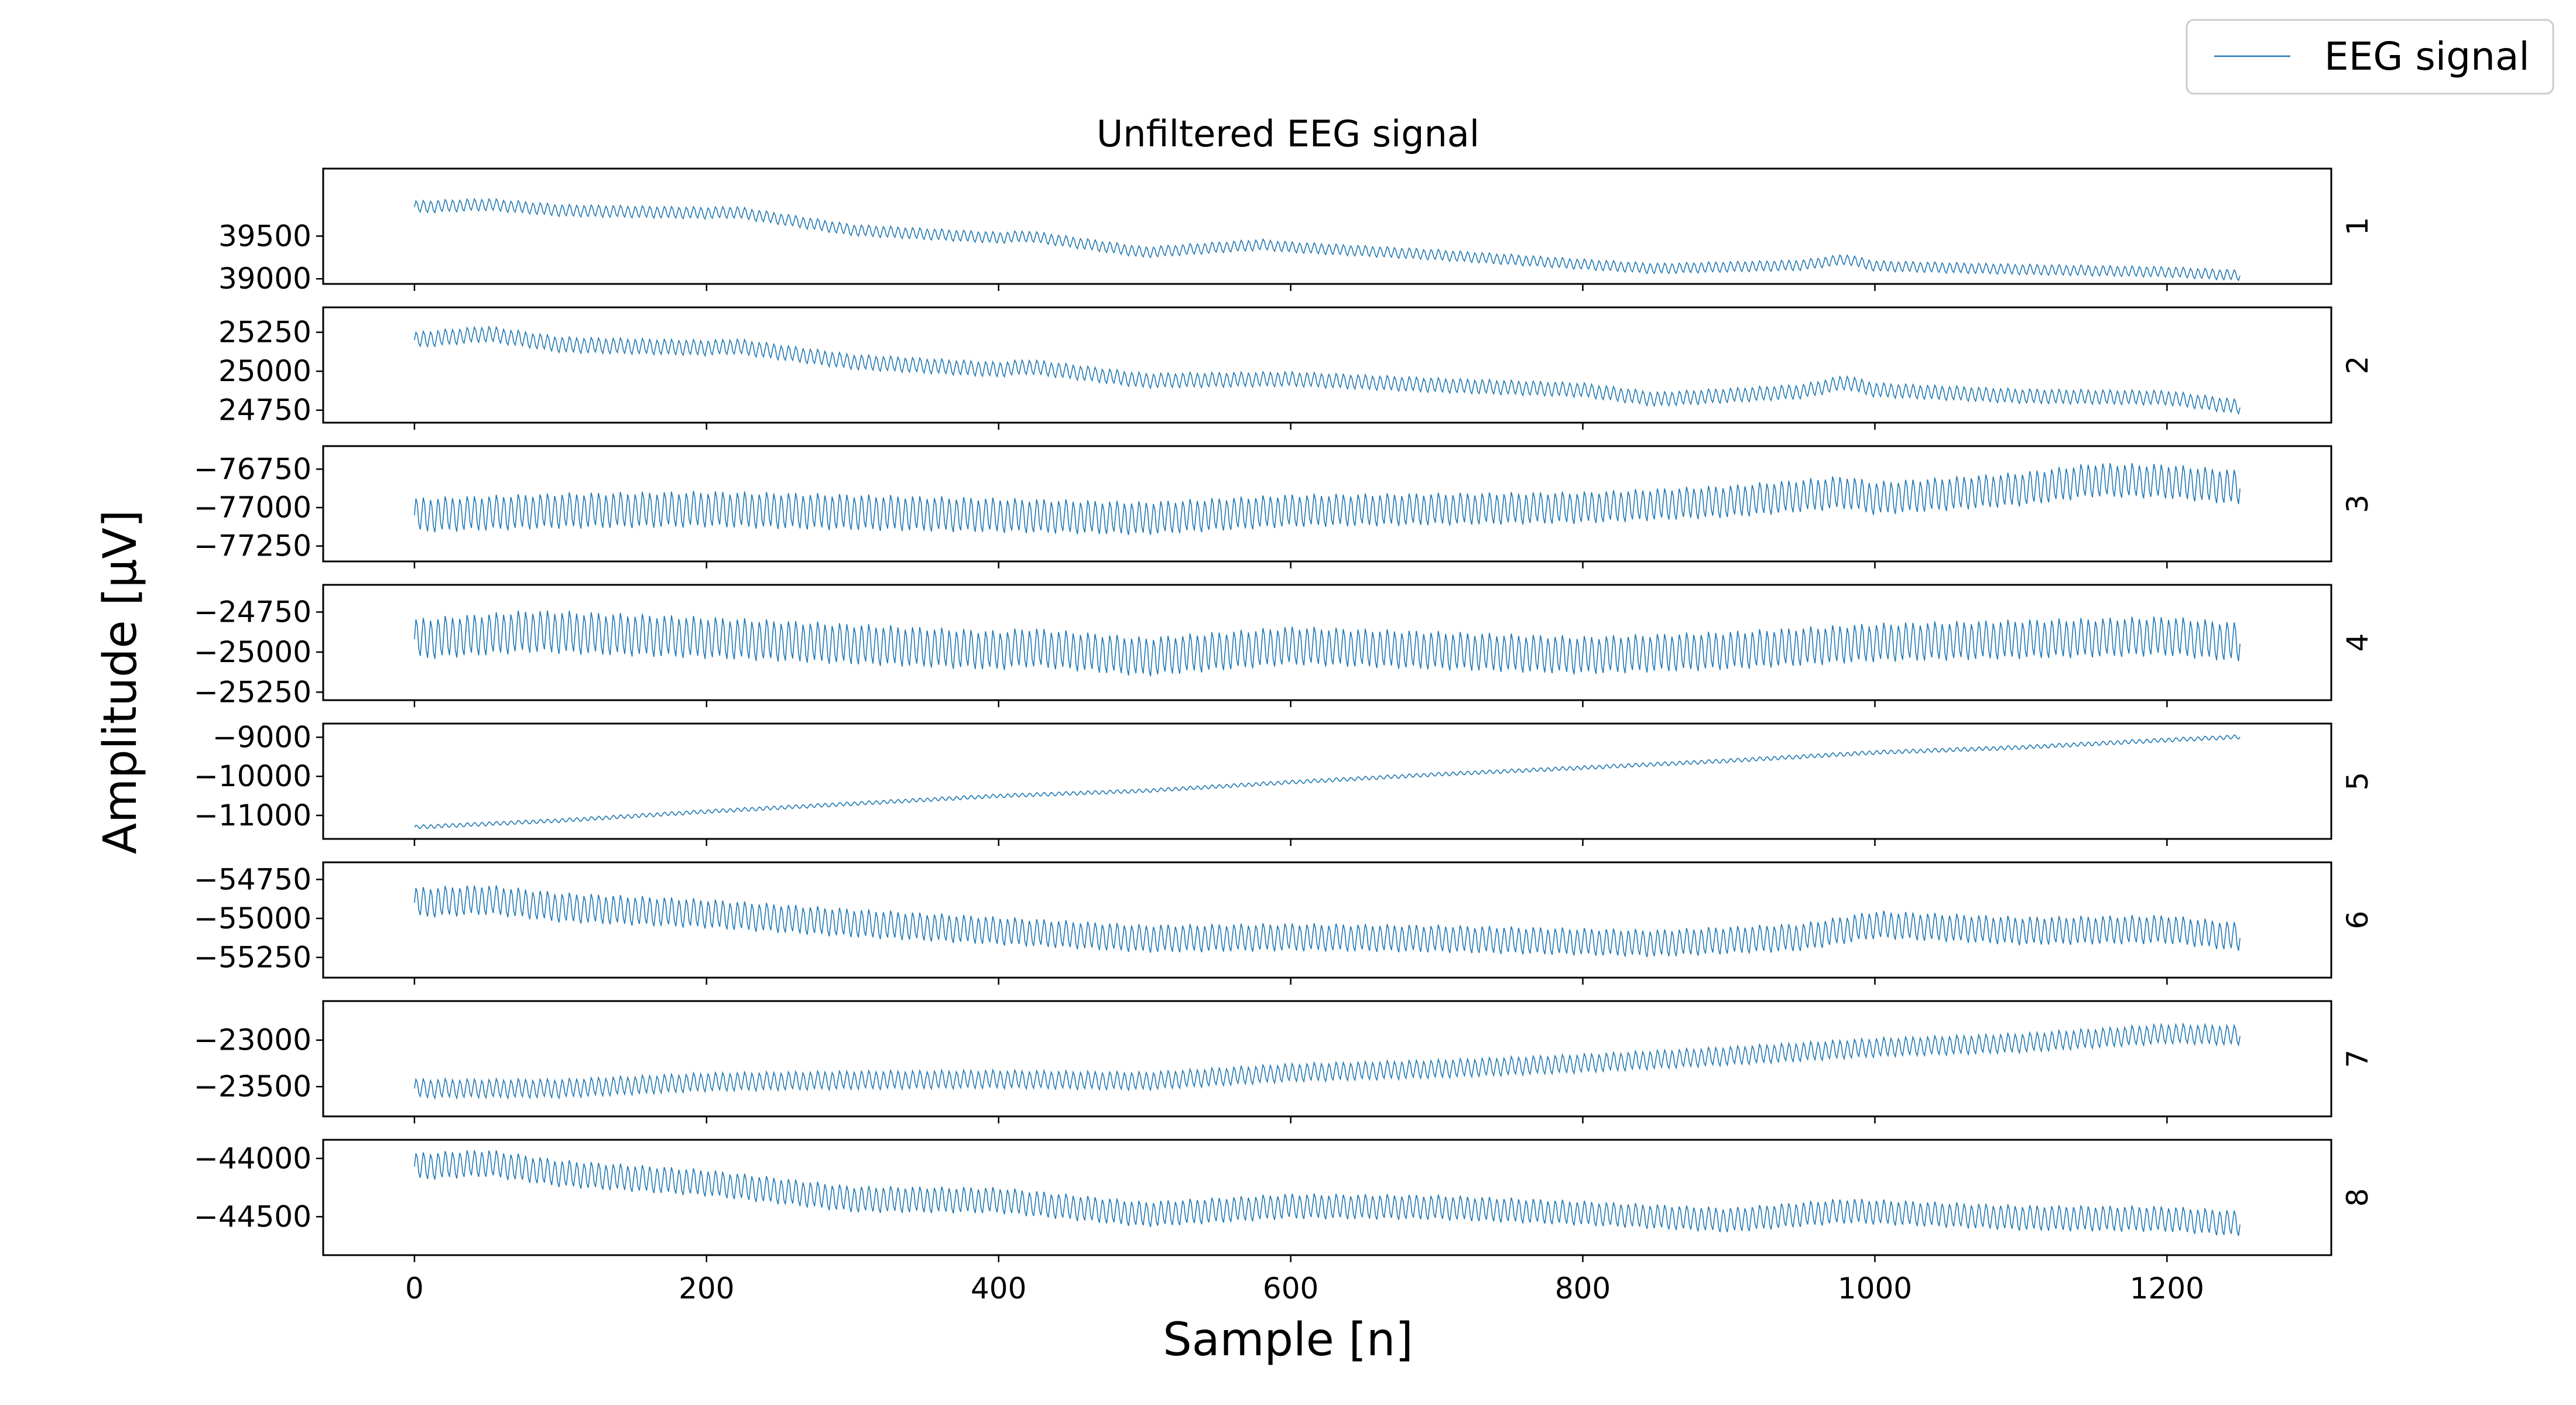 This screenshot has height=1405, width=2576. I want to click on y-tick-label: 25000, so click(264, 371).